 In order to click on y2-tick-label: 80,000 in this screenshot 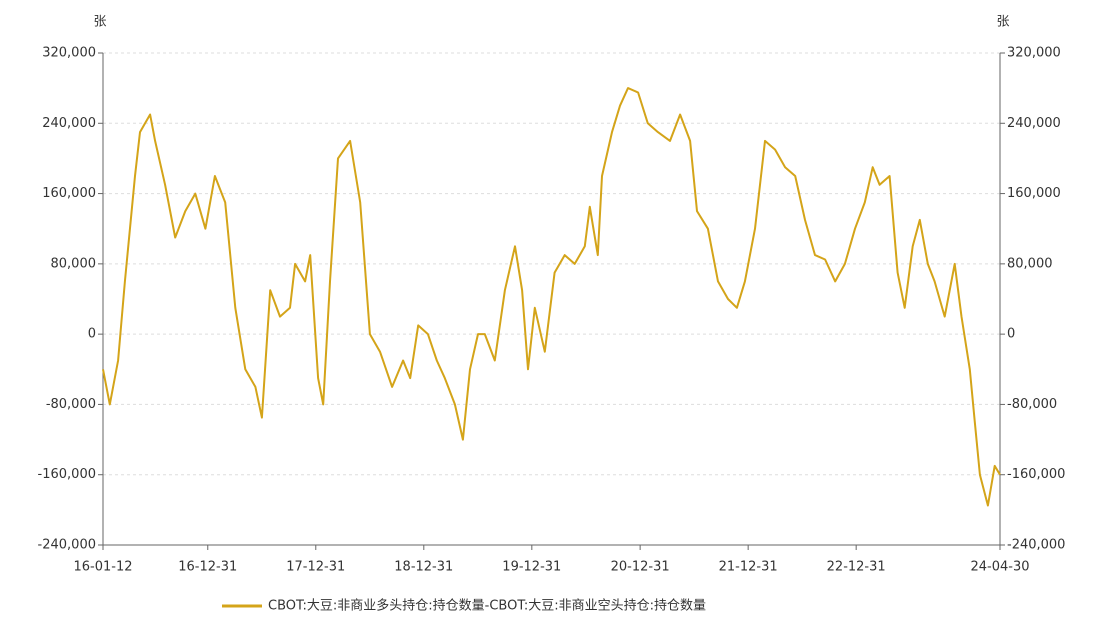, I will do `click(1030, 263)`.